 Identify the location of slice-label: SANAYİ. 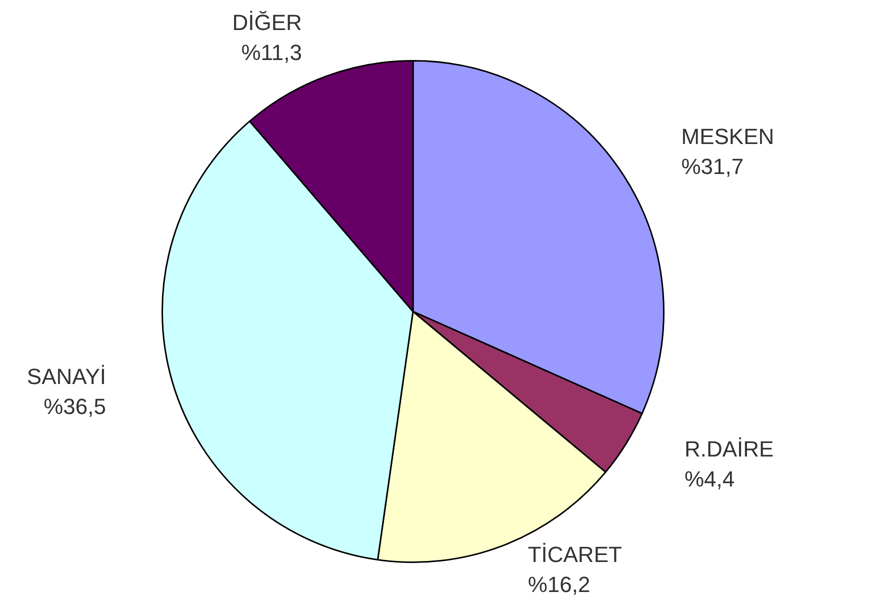
(66, 377).